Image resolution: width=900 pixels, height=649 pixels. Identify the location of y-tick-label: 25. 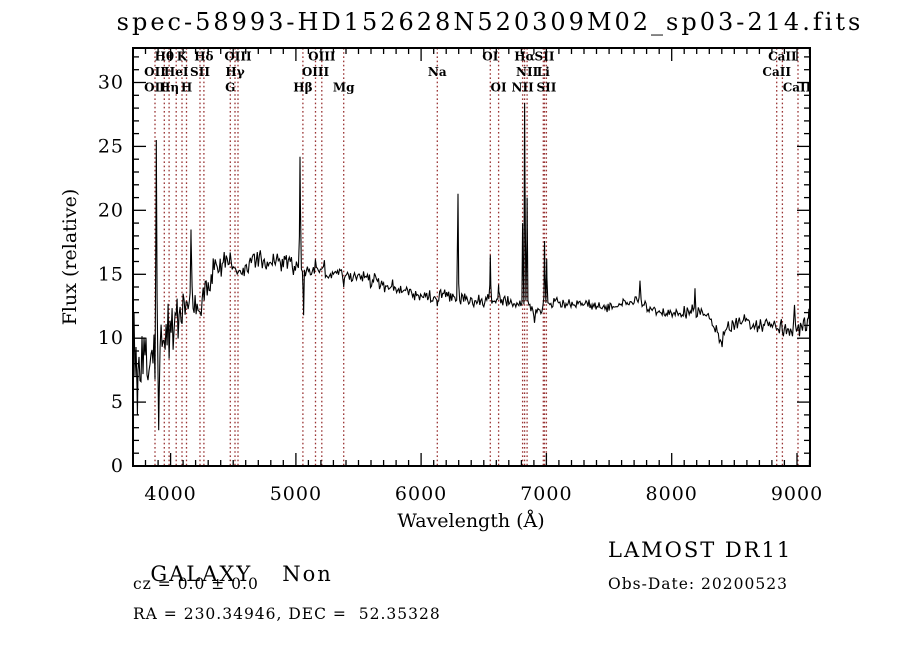
(111, 146).